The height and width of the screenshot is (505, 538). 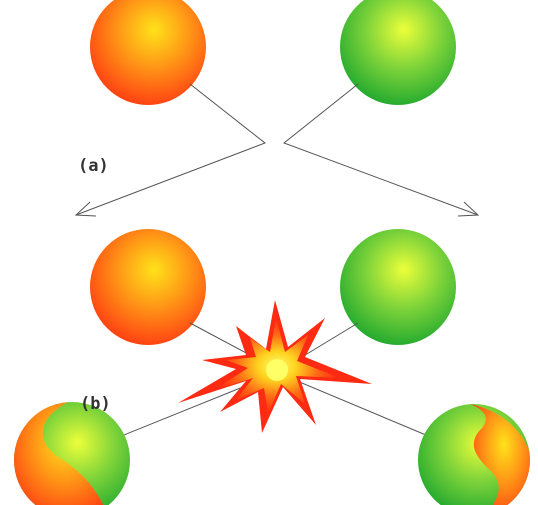 I want to click on trajectory-red-a, so click(x=171, y=149).